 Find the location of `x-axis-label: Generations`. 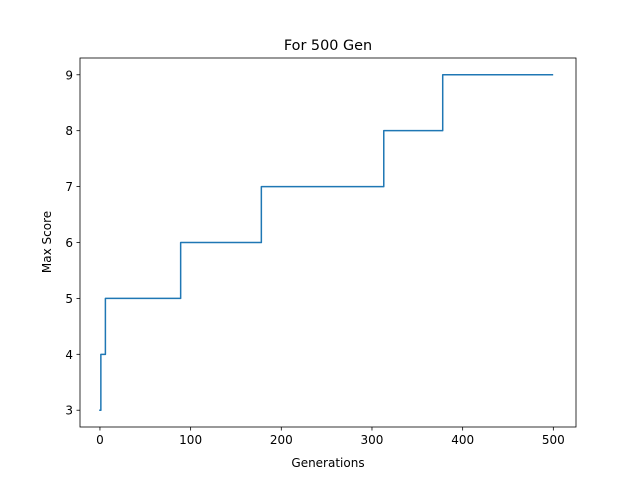

x-axis-label: Generations is located at coordinates (327, 463).